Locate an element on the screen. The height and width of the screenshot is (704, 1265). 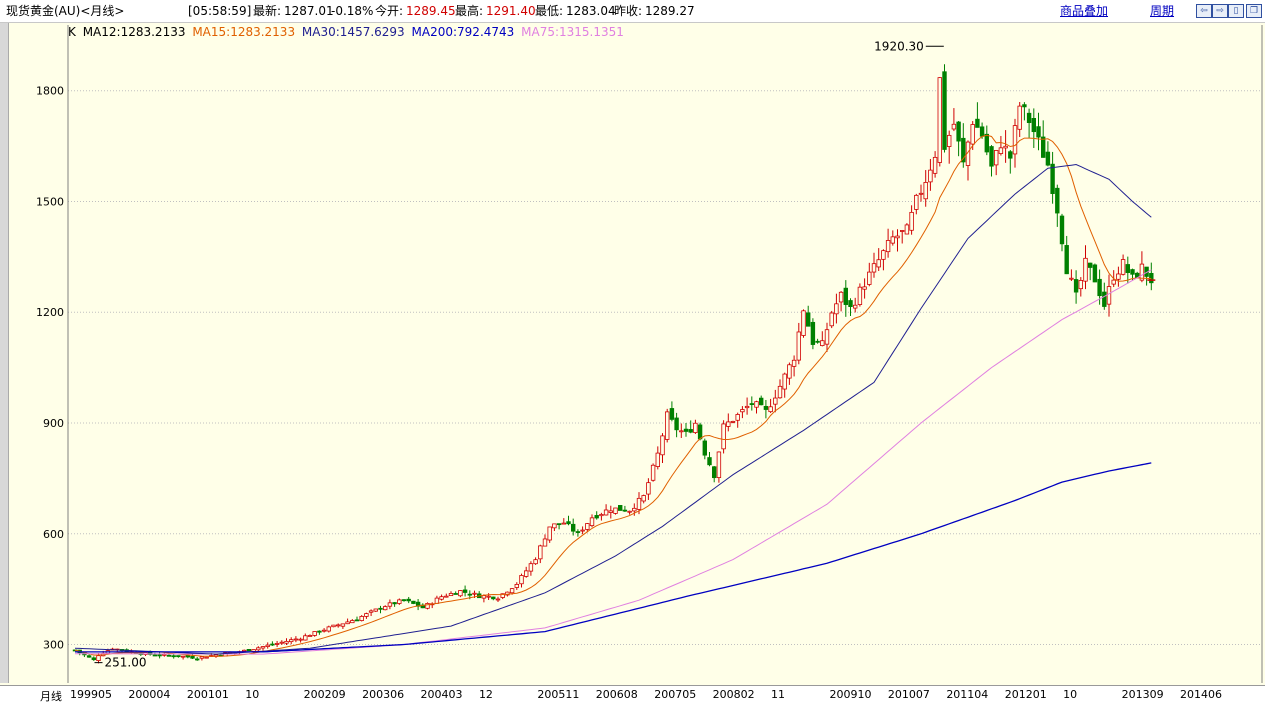
x-tick-label: 200209 is located at coordinates (324, 694).